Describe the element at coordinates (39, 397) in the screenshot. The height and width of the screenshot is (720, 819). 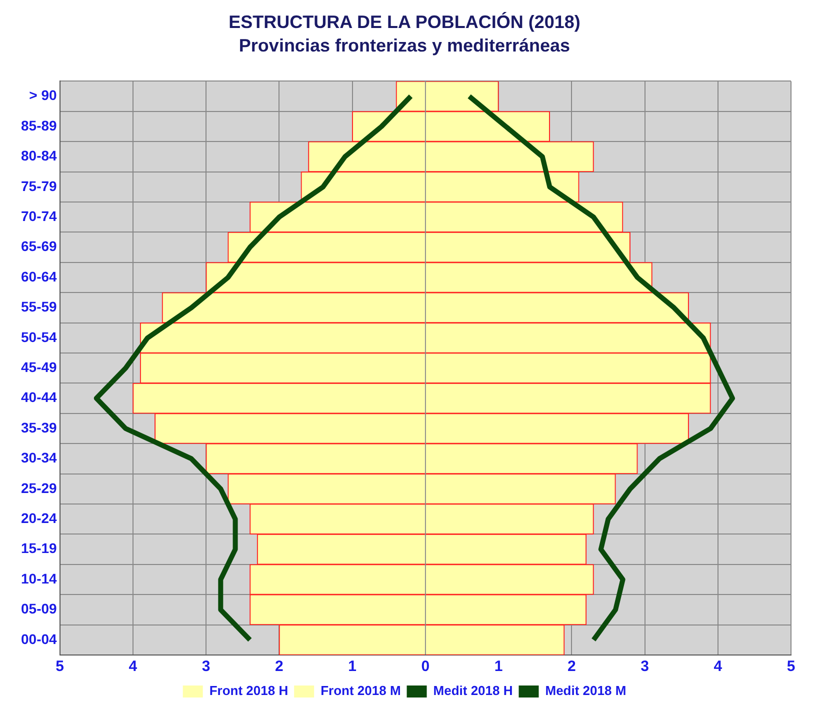
I see `y-tick-label: 40-44` at that location.